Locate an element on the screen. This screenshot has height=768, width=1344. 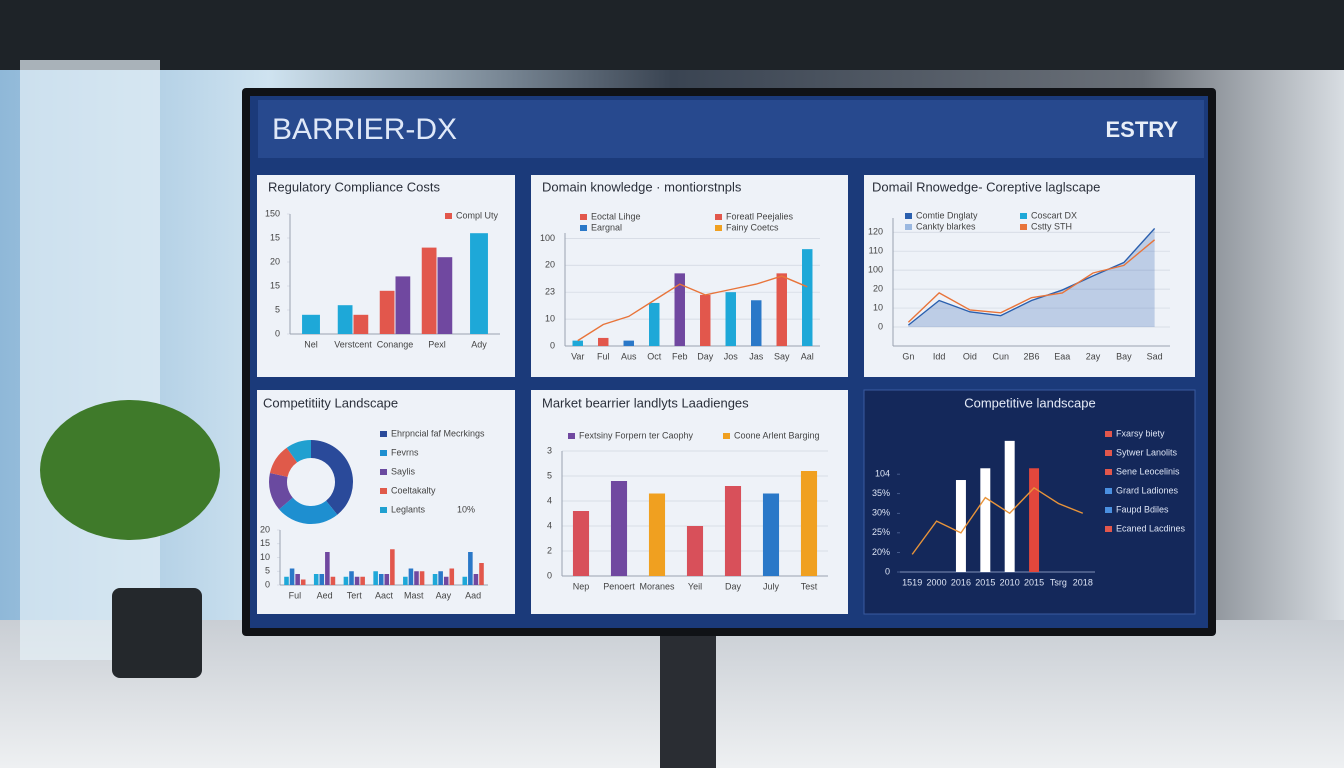
x-tick-label: July is located at coordinates (771, 586).